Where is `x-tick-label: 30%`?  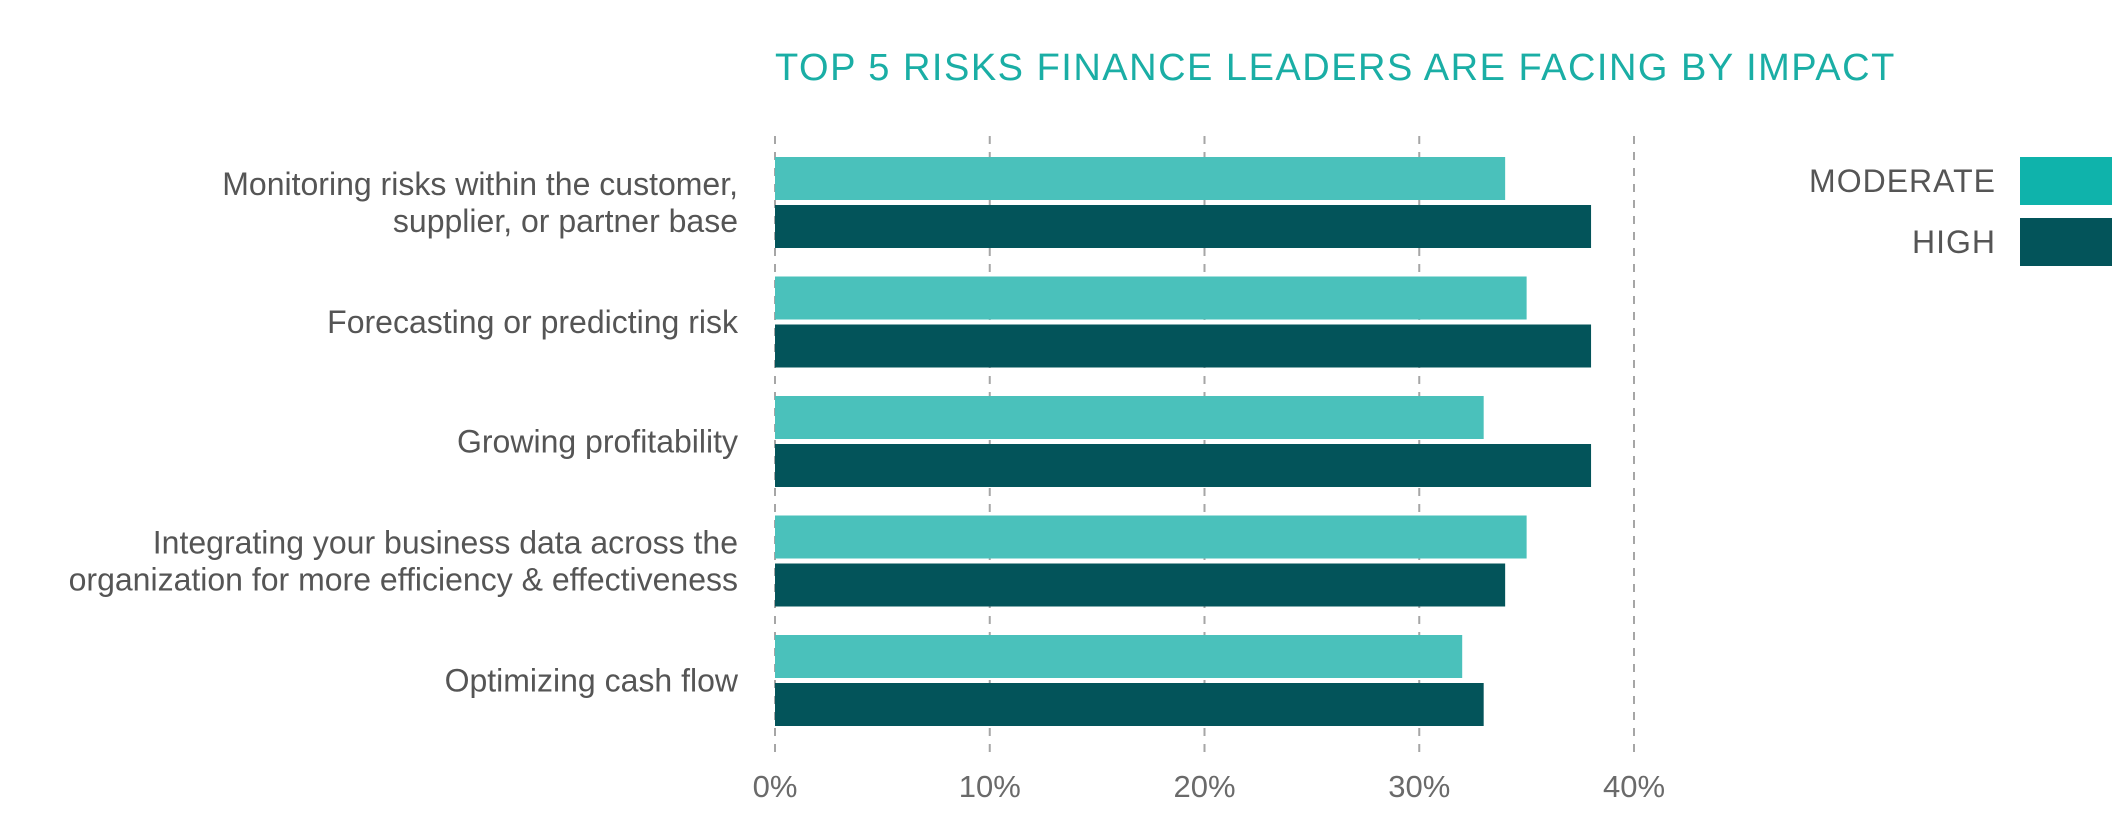
x-tick-label: 30% is located at coordinates (1419, 786).